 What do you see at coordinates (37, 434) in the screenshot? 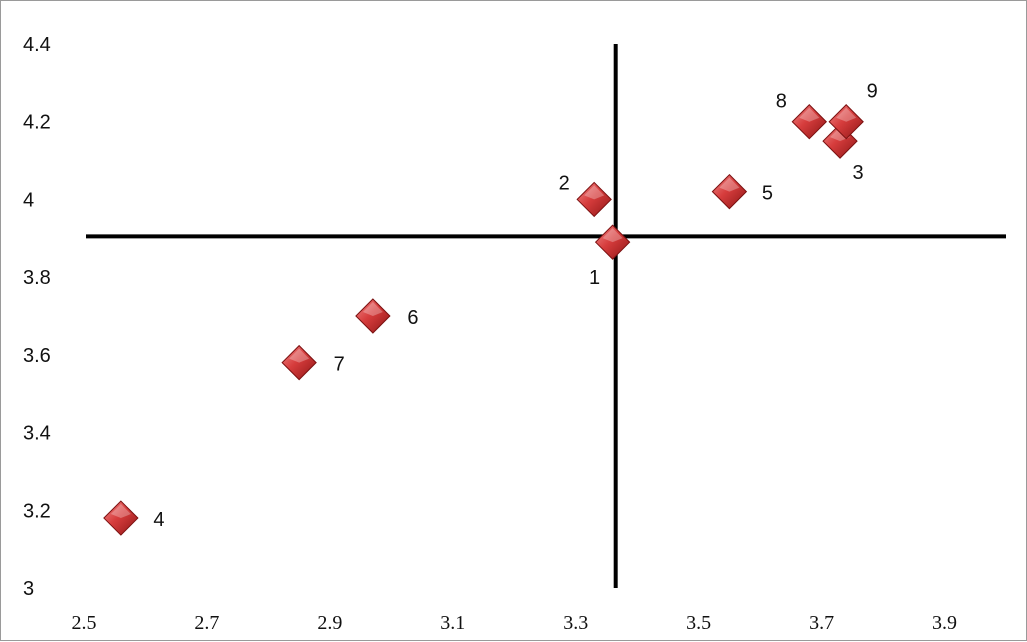
I see `y-tick-label: 3.4` at bounding box center [37, 434].